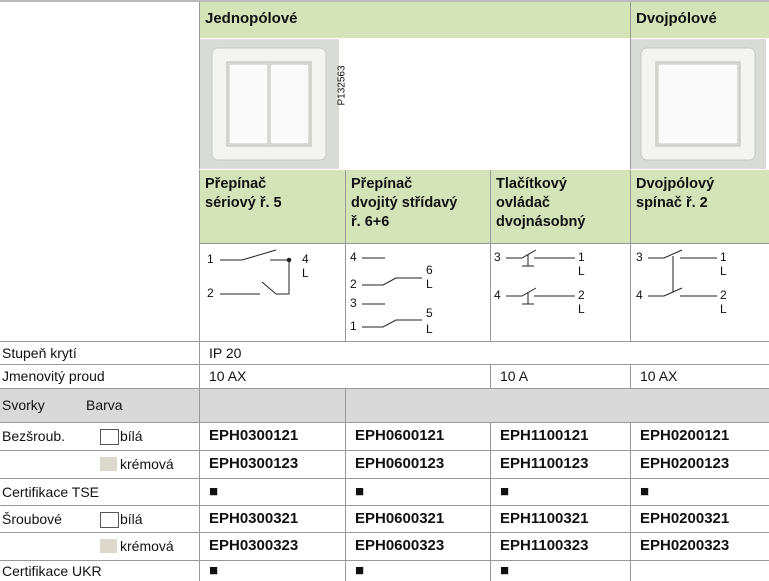  What do you see at coordinates (131, 518) in the screenshot?
I see `row-sublabel: bílá` at bounding box center [131, 518].